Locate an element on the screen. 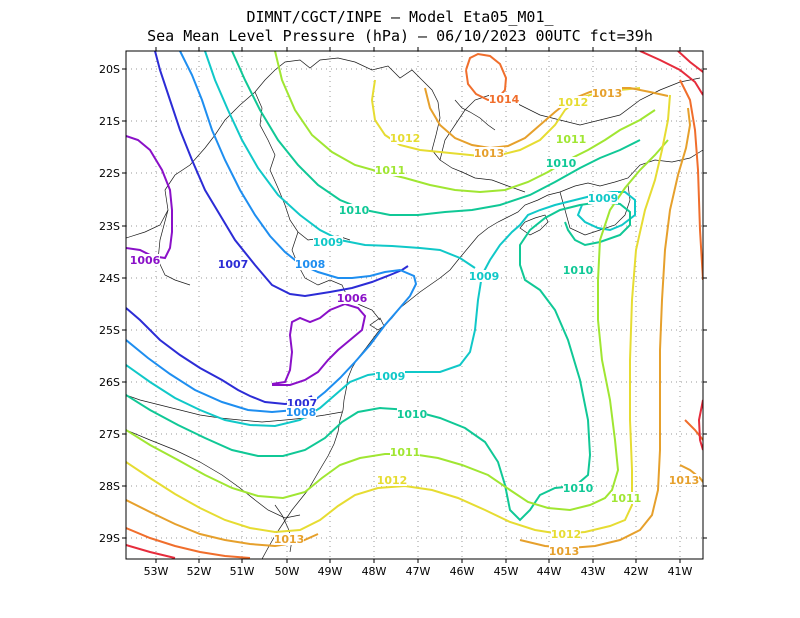 This screenshot has width=800, height=618. lat-label: 27S is located at coordinates (109, 434).